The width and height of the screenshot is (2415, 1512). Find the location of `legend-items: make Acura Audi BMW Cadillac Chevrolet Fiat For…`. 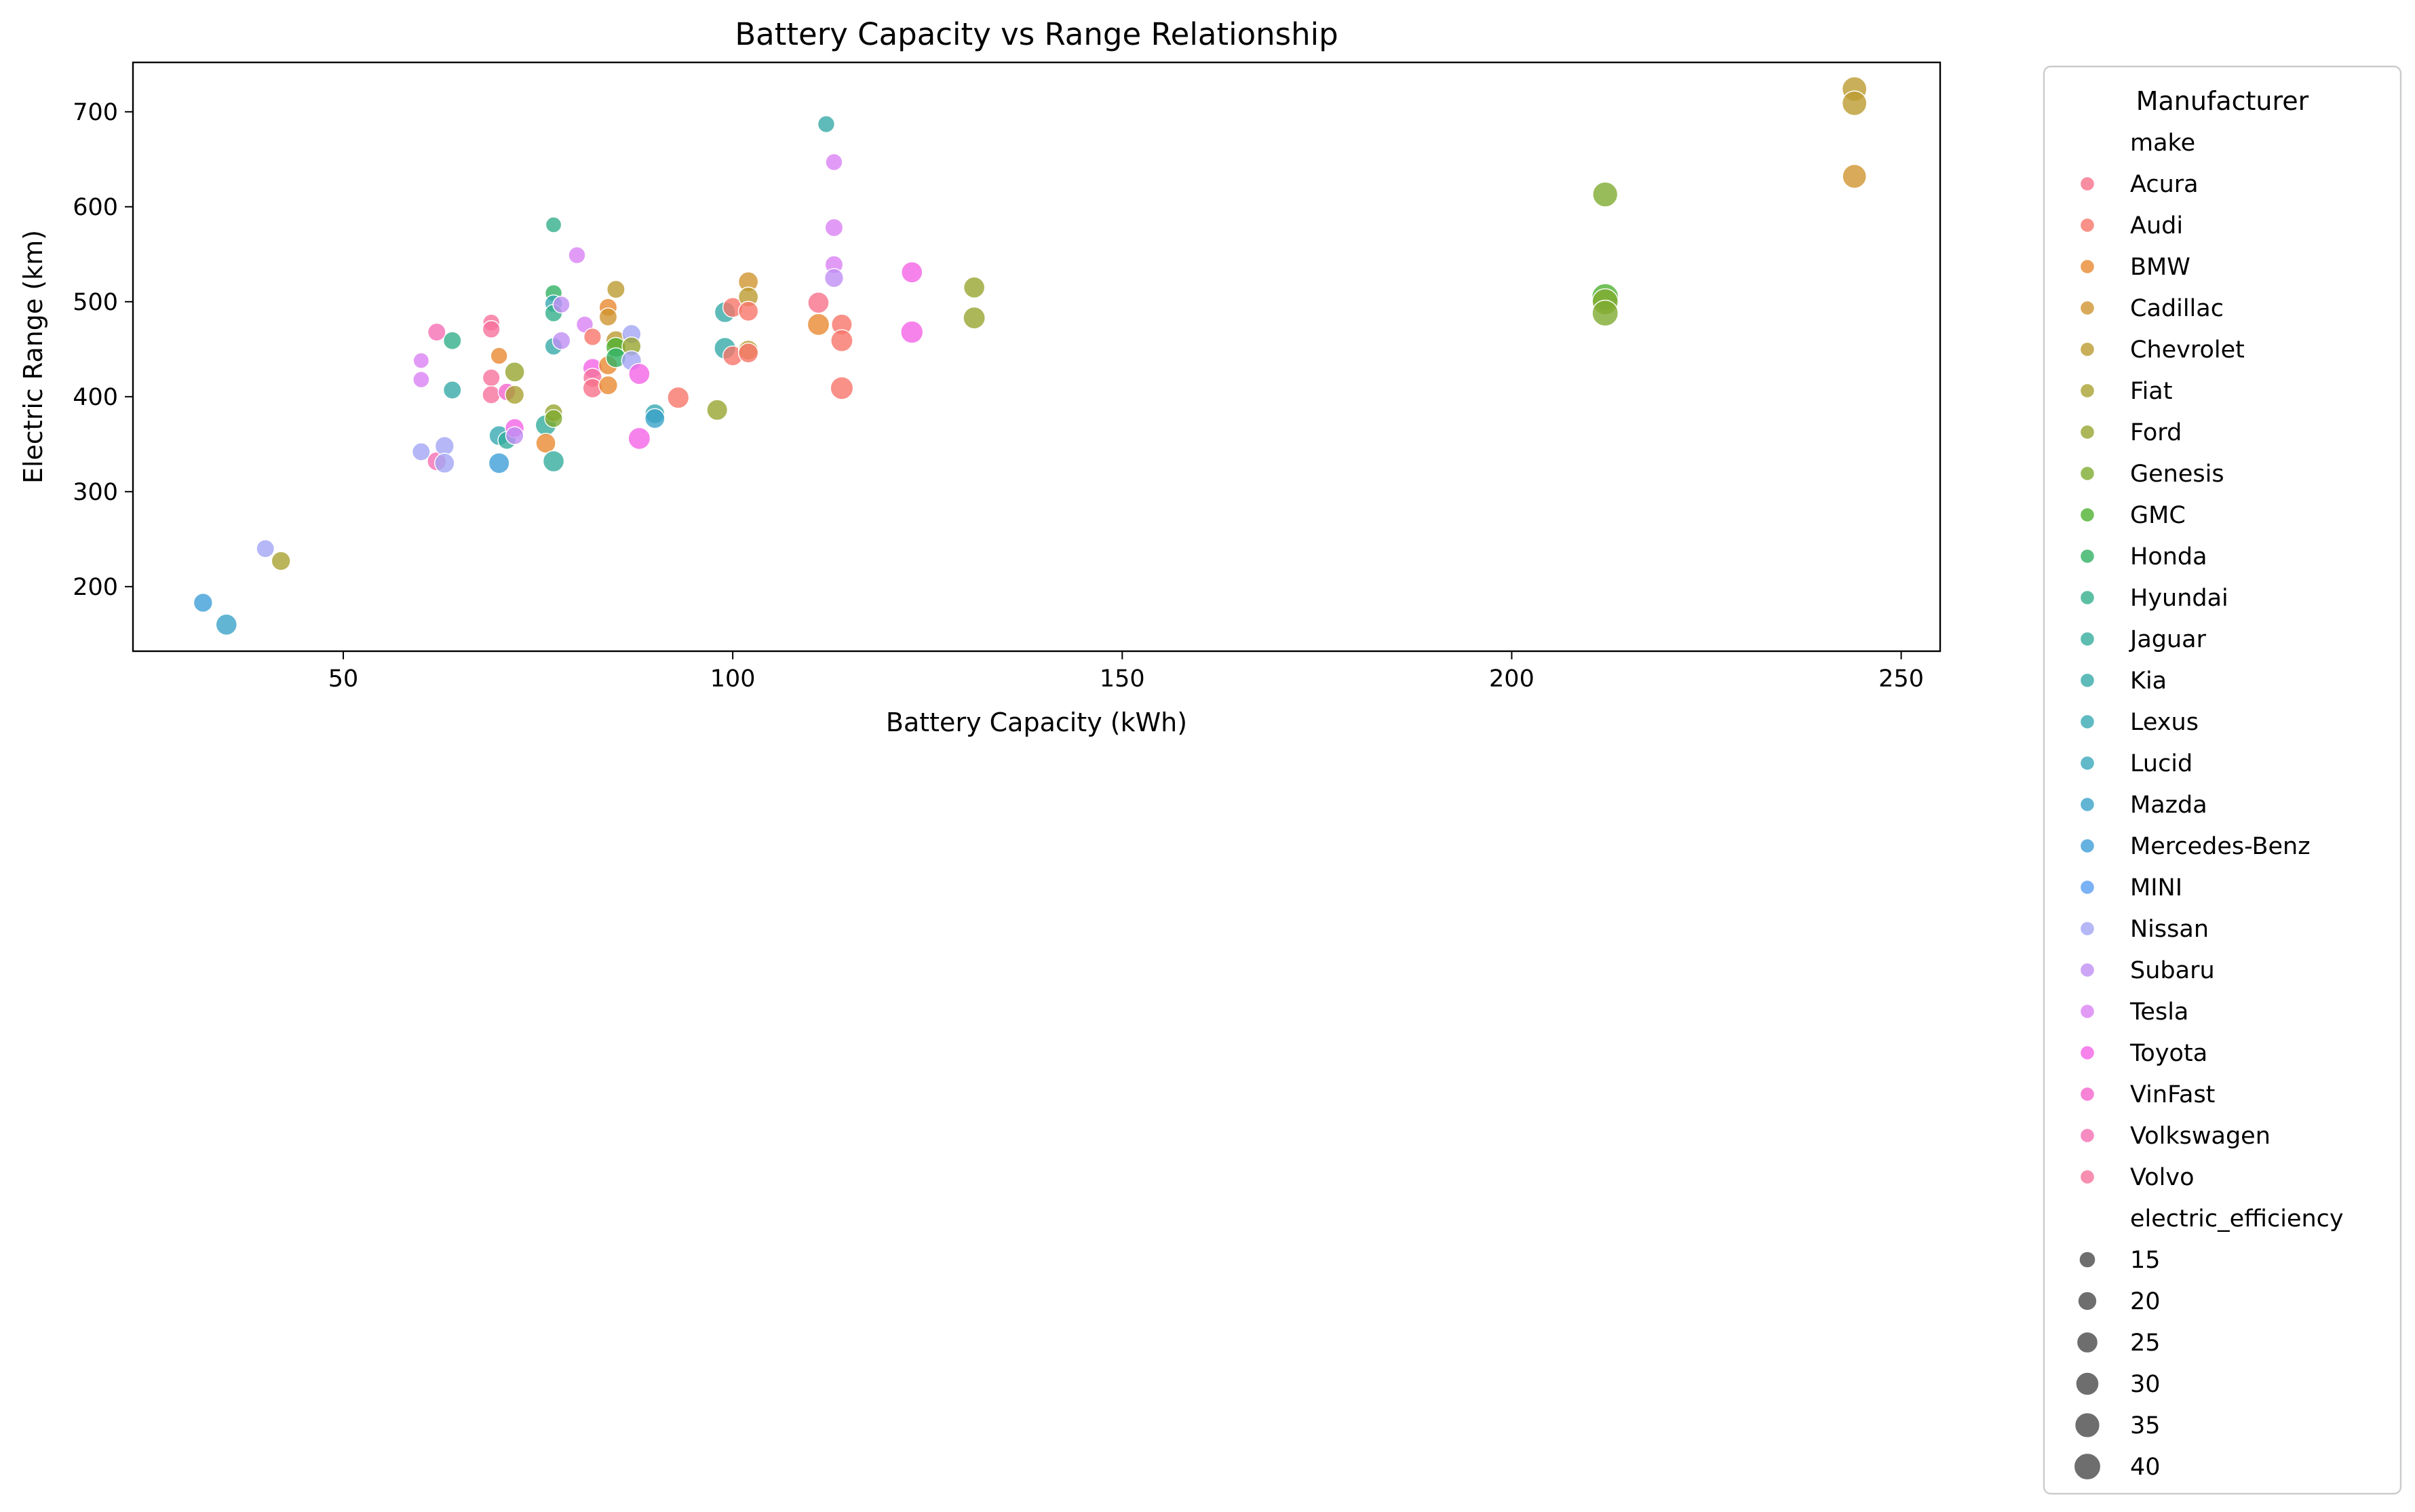

legend-items: make Acura Audi BMW Cadillac Chevrolet Fiat For… is located at coordinates (2208, 806).